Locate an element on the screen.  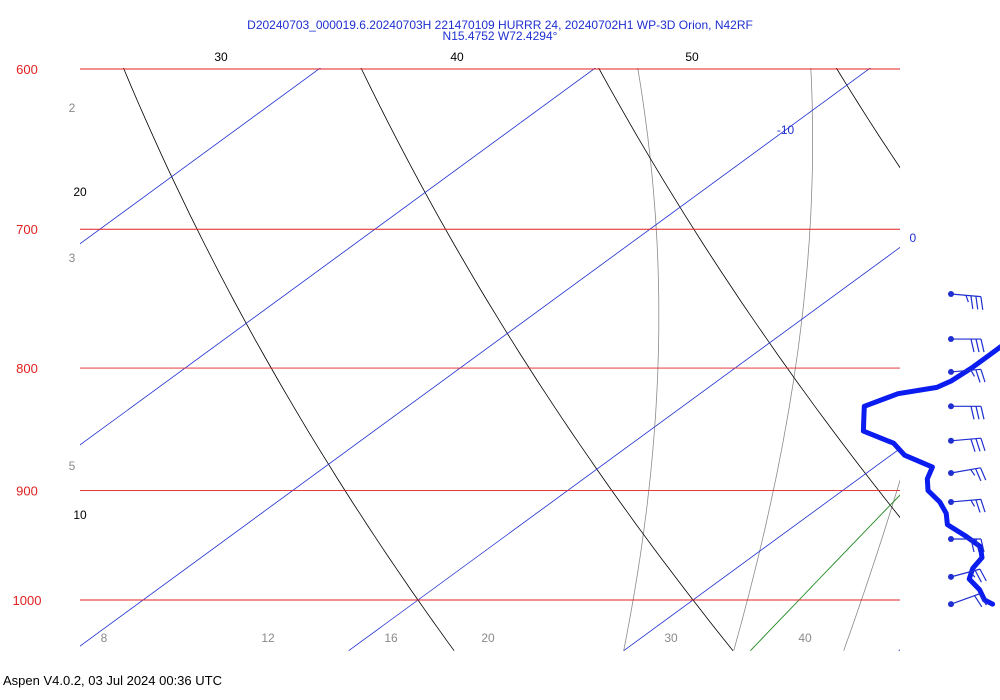
dewpoint-profile-line is located at coordinates (930, 475).